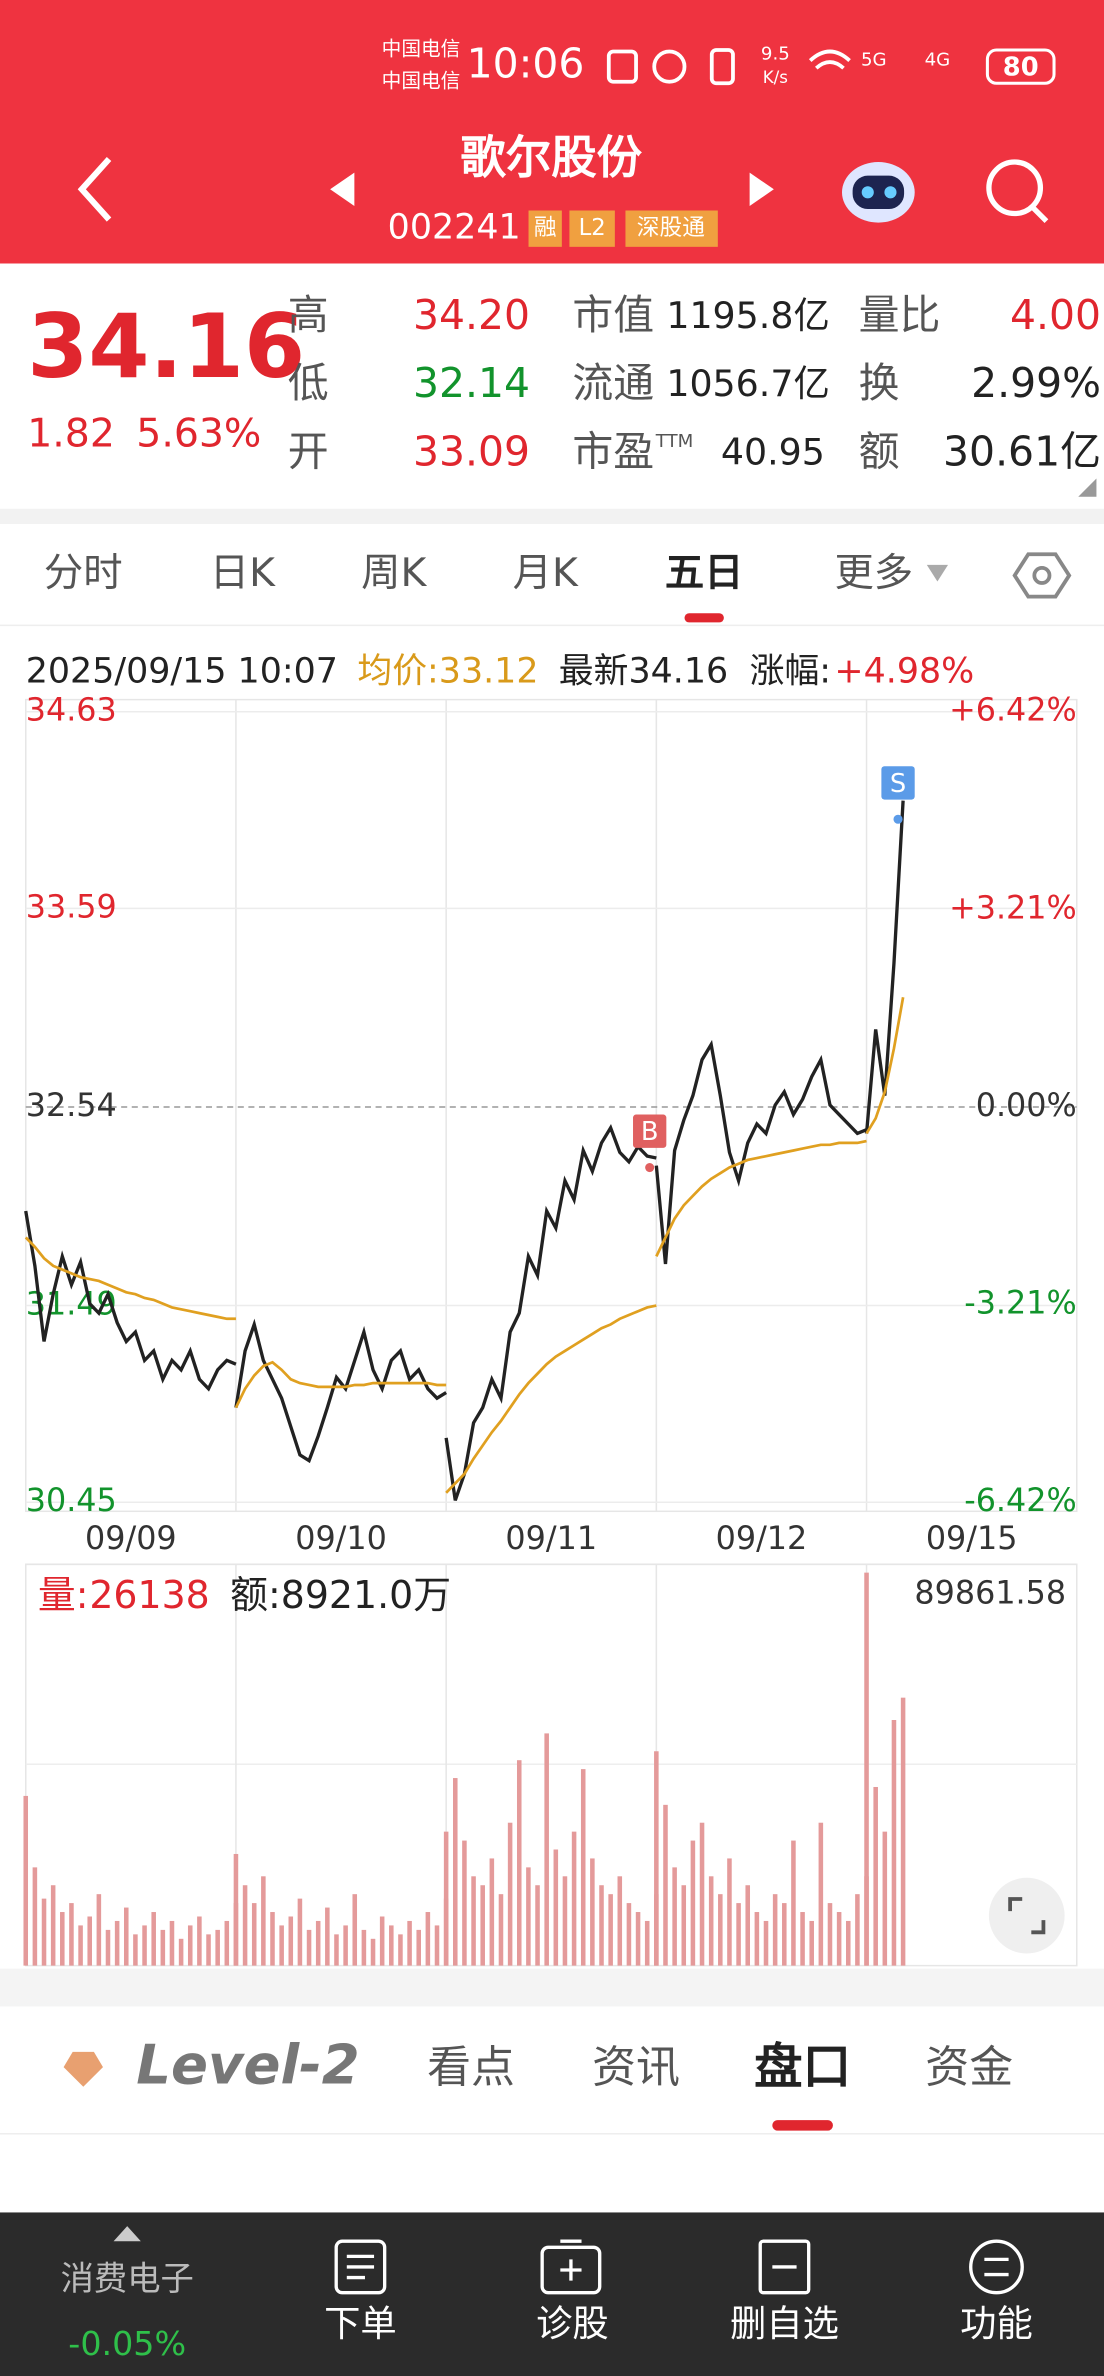  Describe the element at coordinates (969, 2067) in the screenshot. I see `section-tab: 资金` at that location.